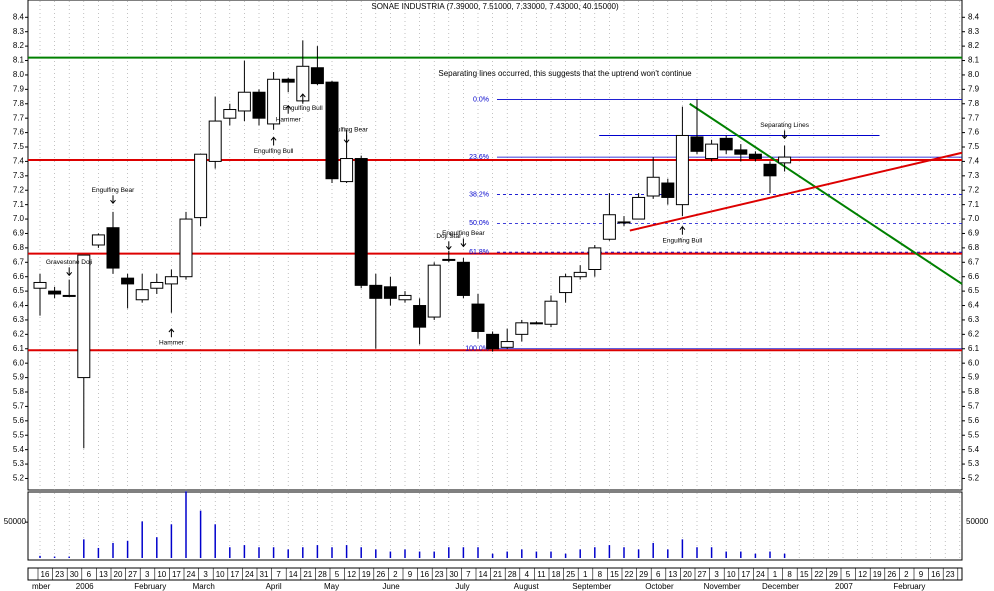  I want to click on x-tick-label: 16, so click(935, 574).